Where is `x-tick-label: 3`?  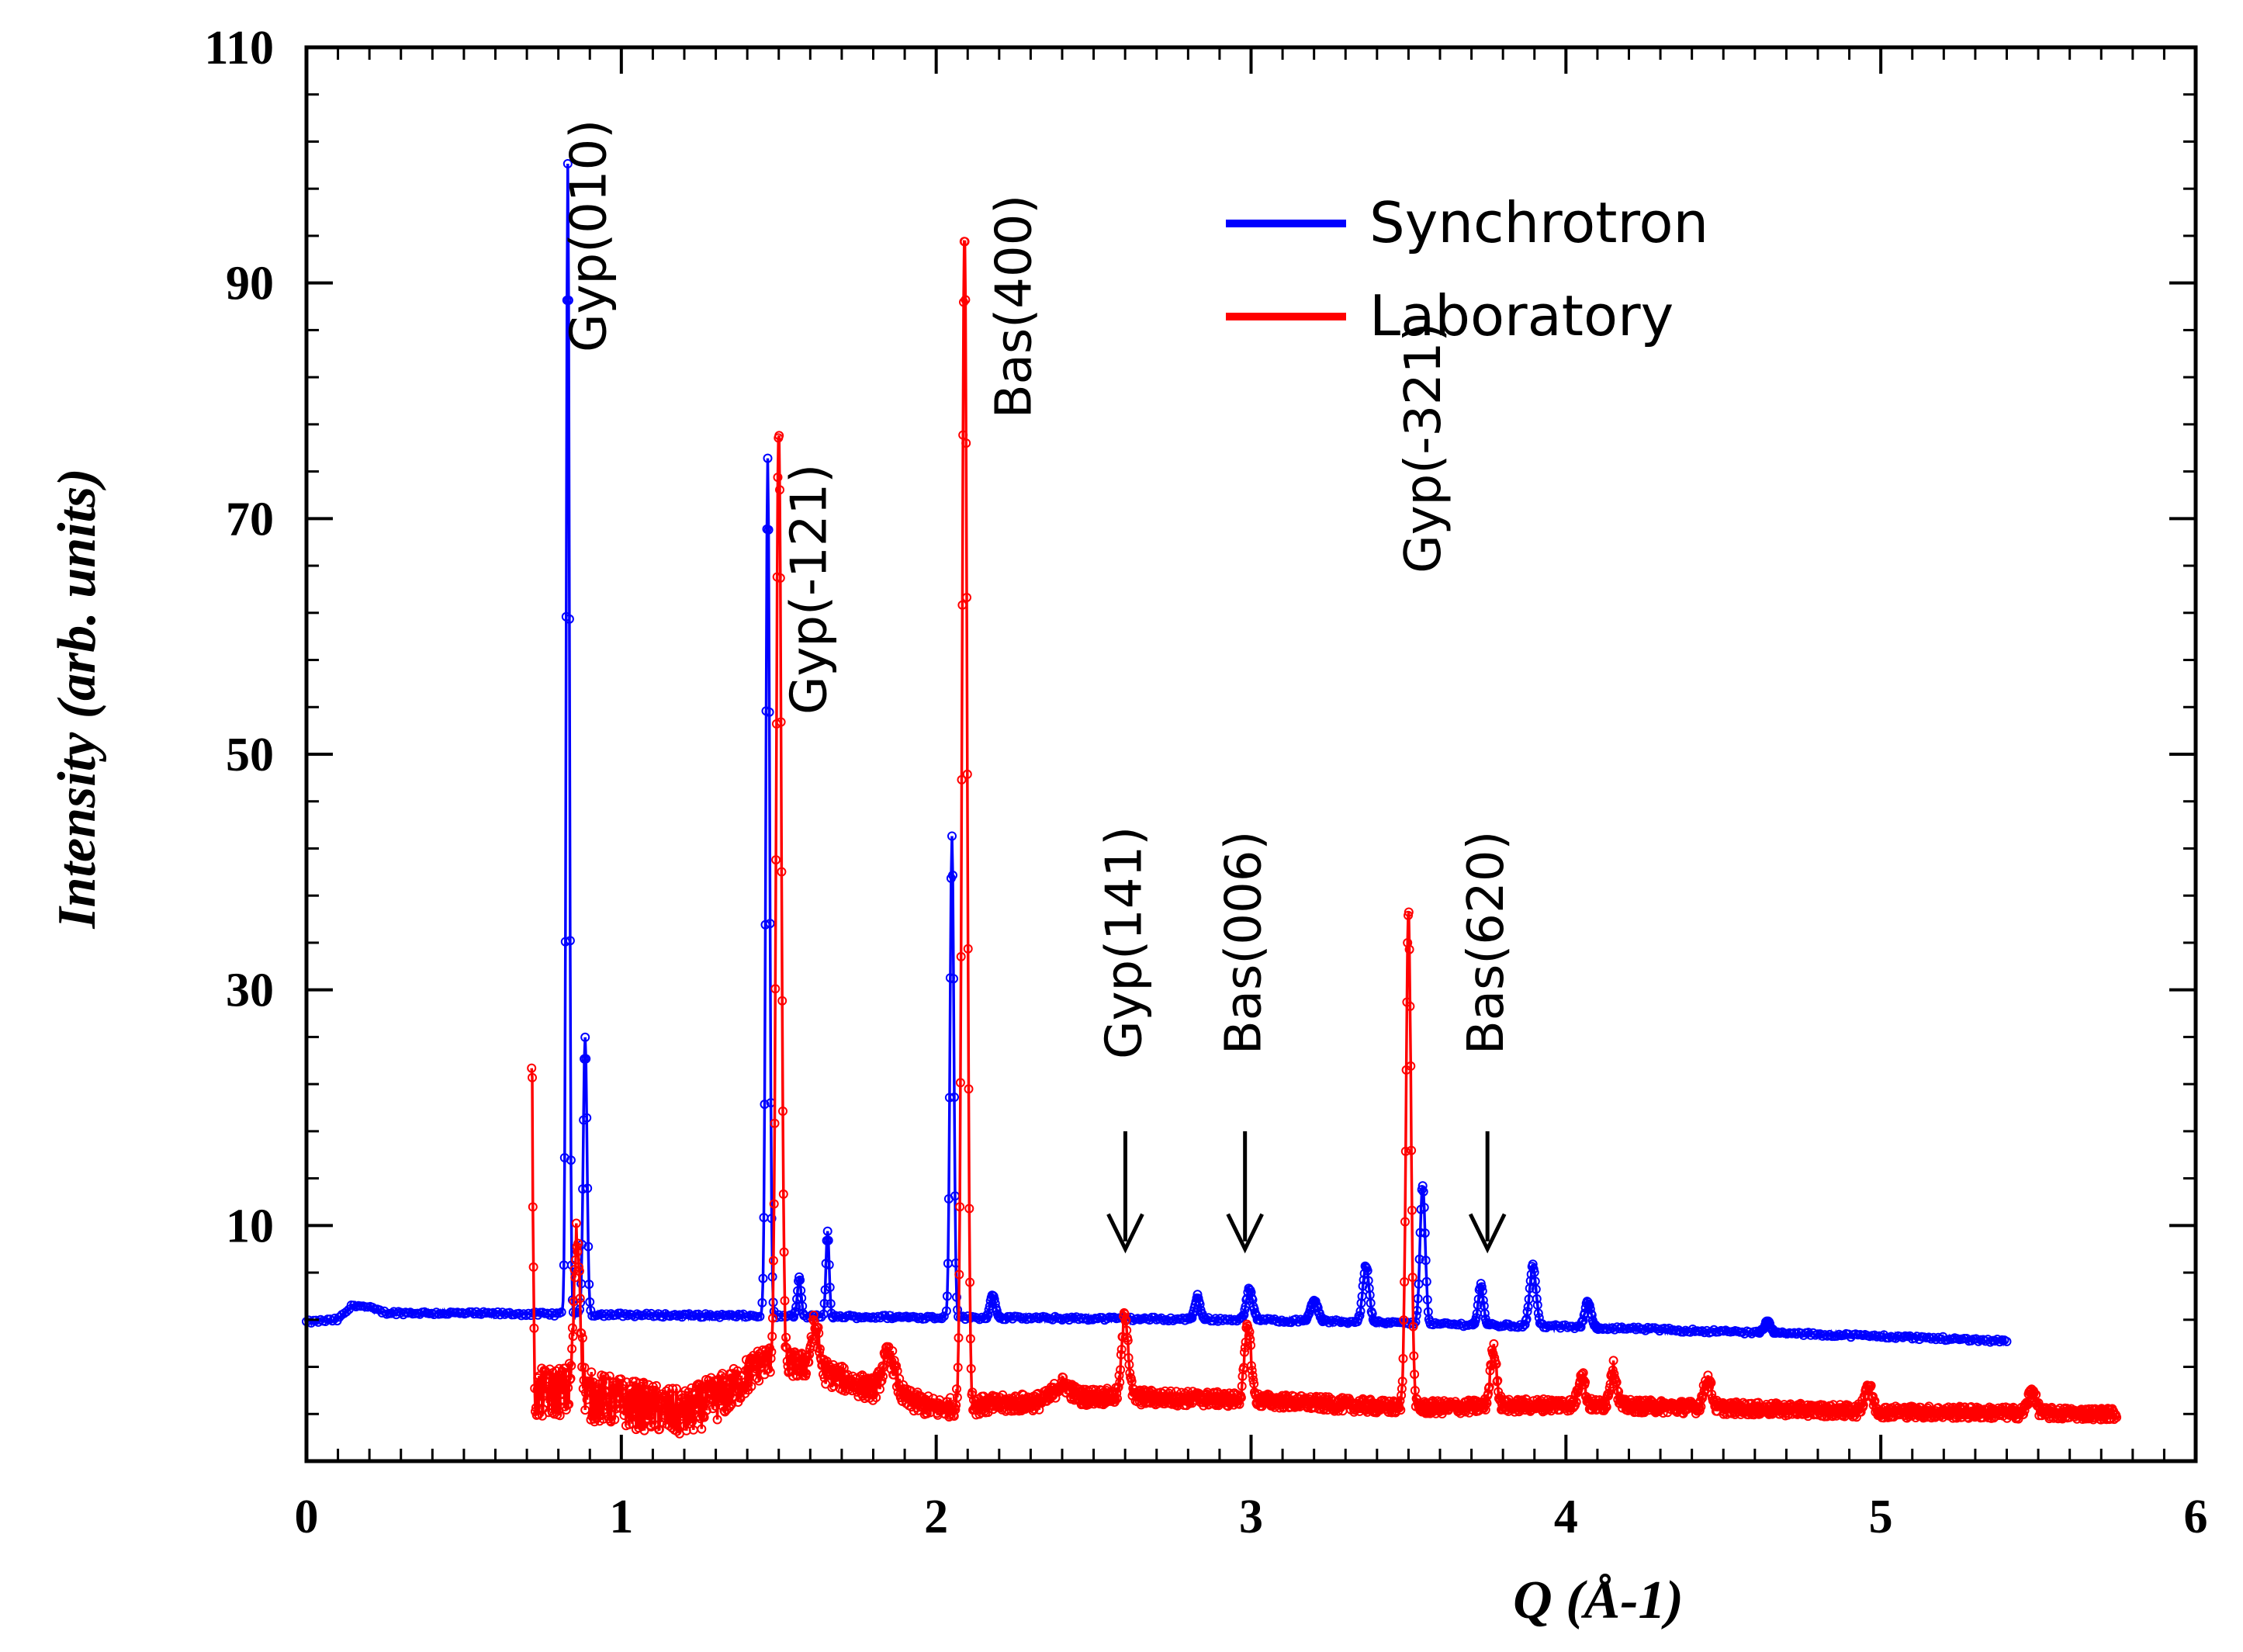
x-tick-label: 3 is located at coordinates (1251, 1517).